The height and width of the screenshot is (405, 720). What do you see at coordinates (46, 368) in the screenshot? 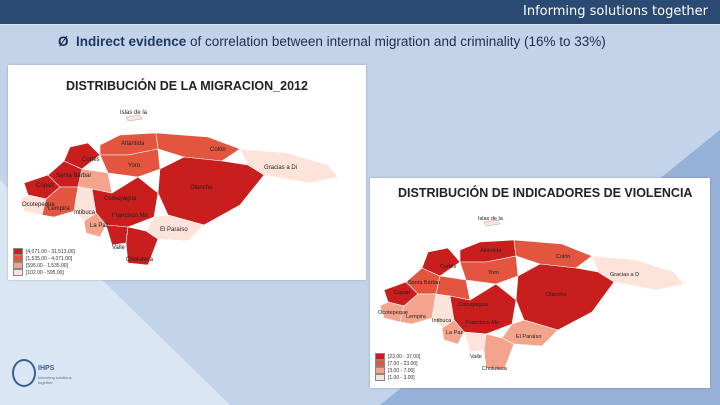
I see `logo-acronym: IHPS` at bounding box center [46, 368].